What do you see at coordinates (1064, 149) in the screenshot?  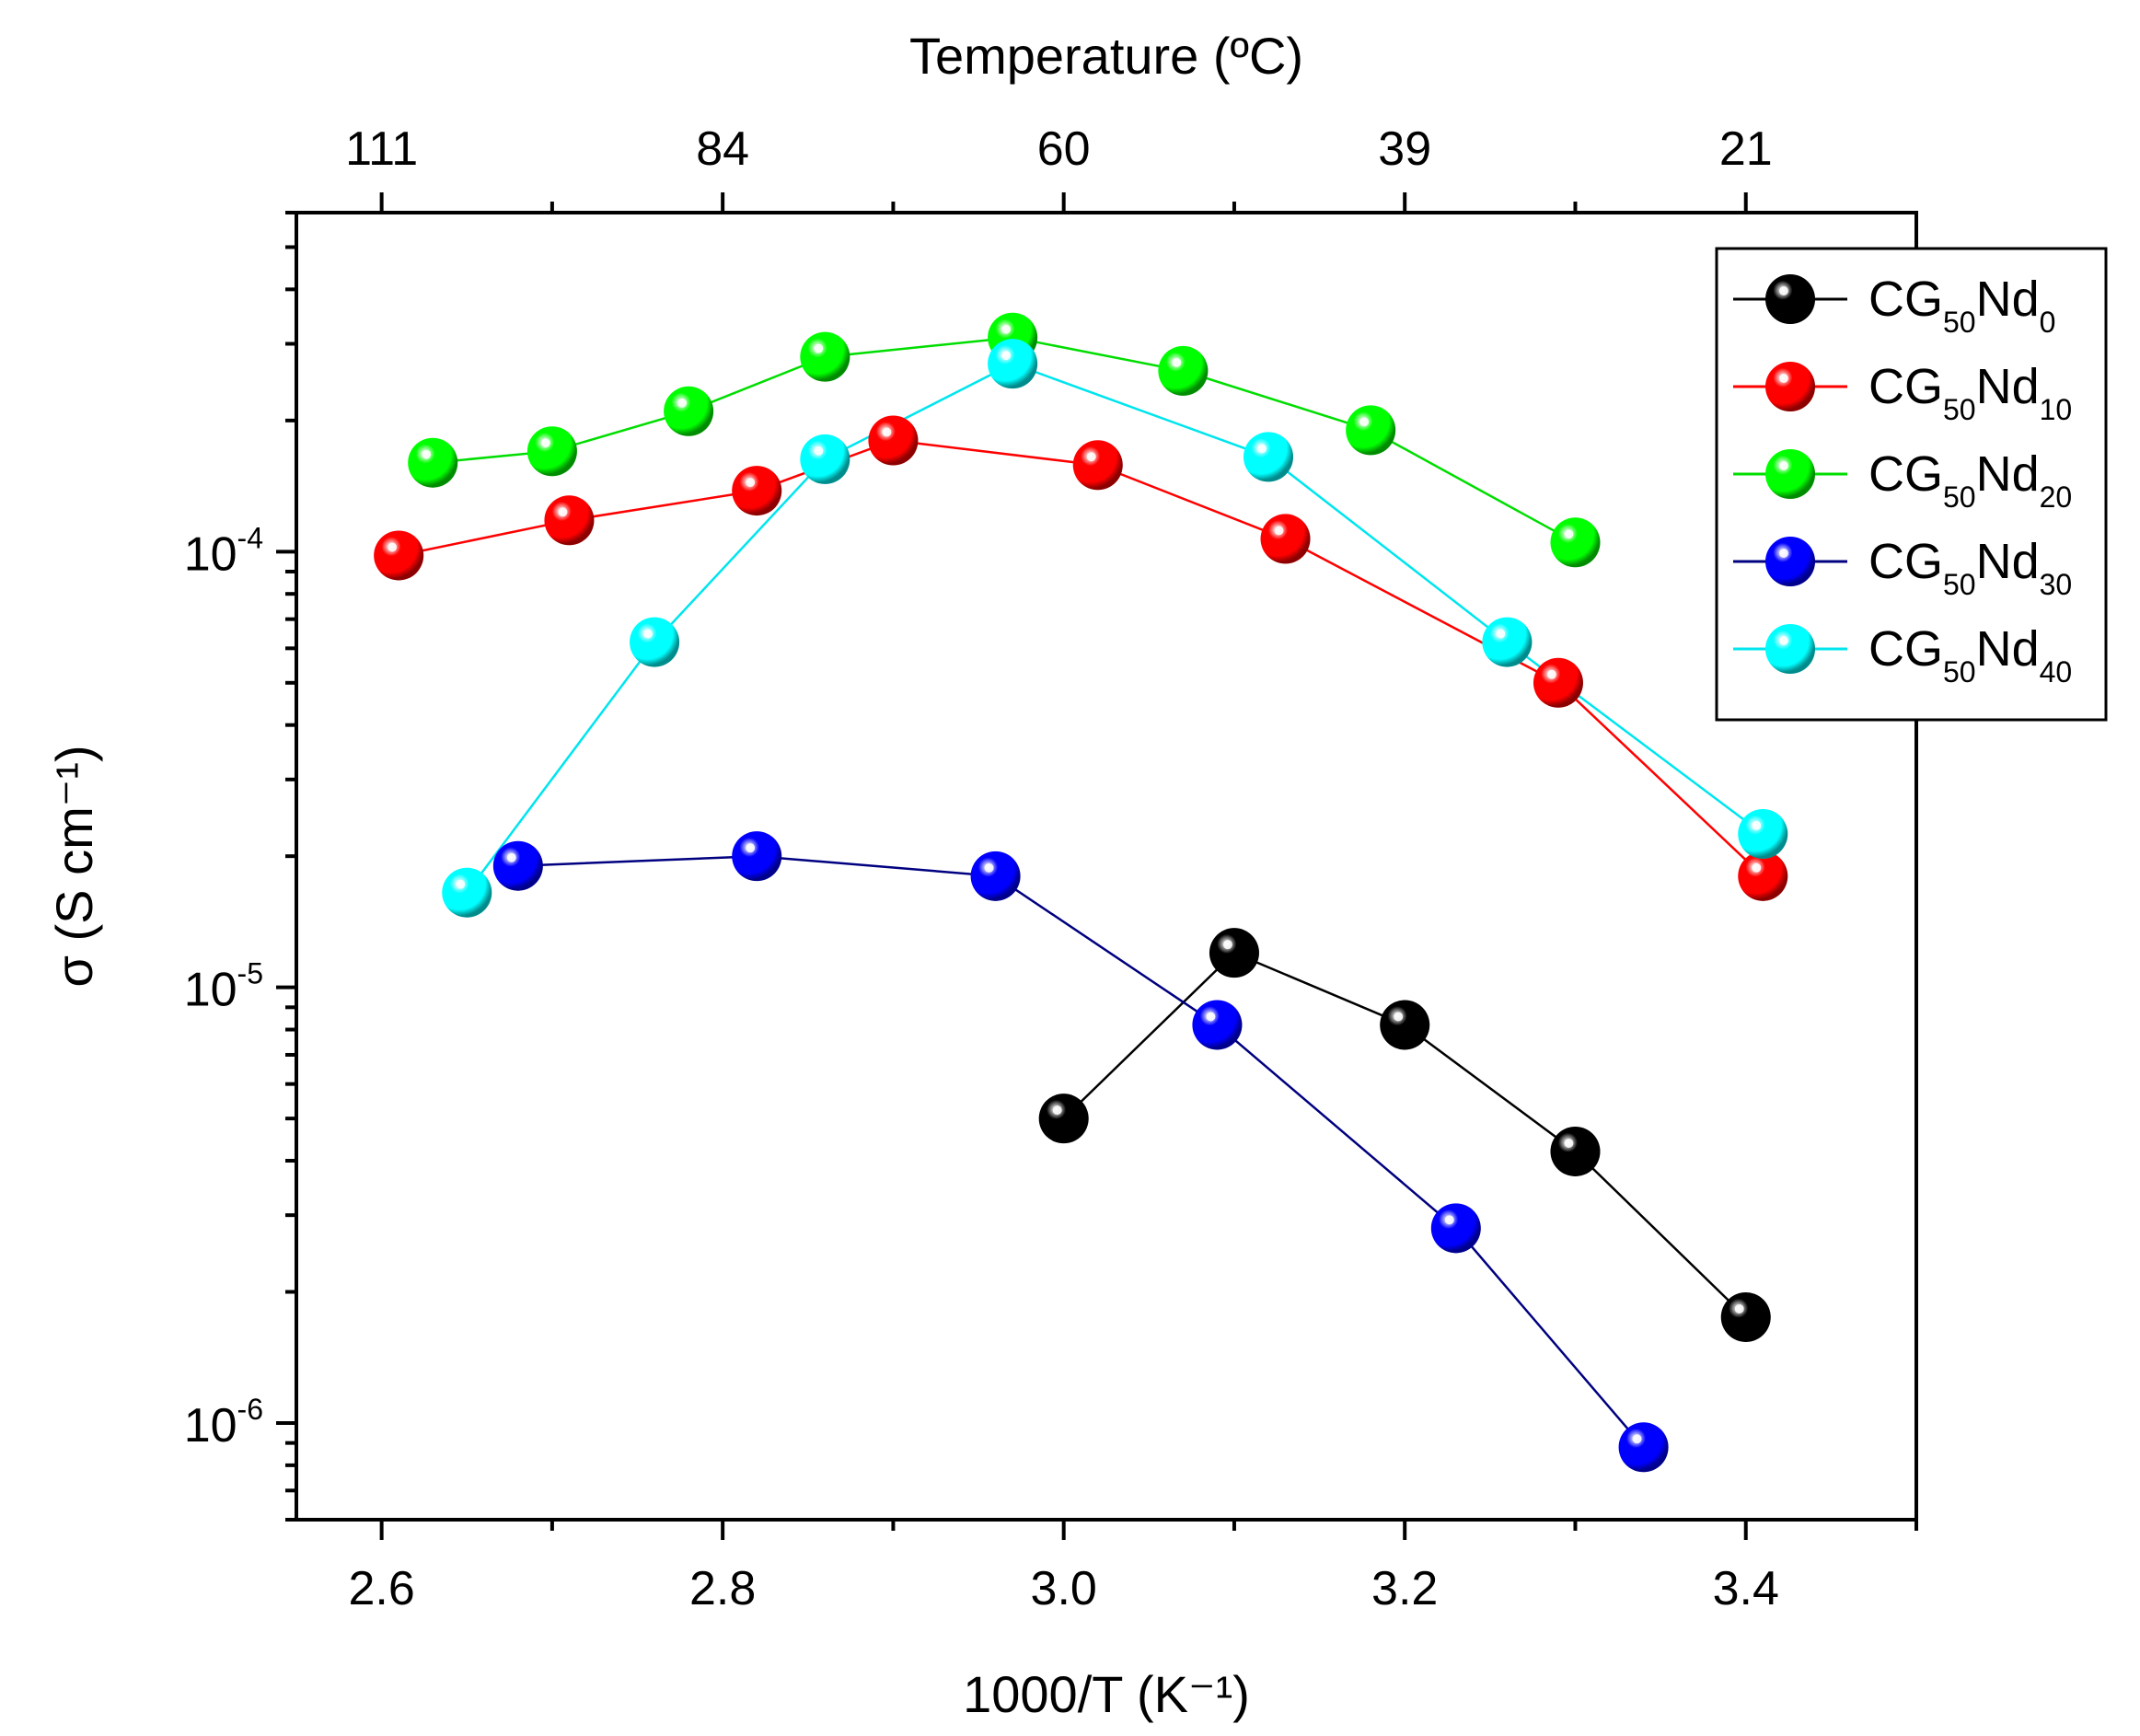 I see `top-tick-label: 60` at bounding box center [1064, 149].